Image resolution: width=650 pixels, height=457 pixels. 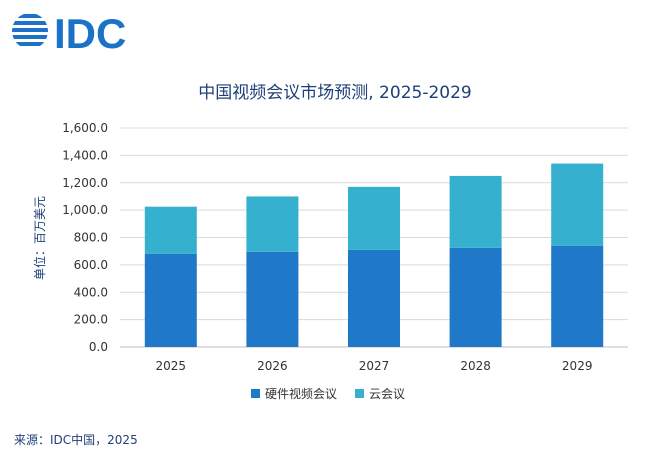 I want to click on legend: 硬件视频会议 云会议, so click(x=328, y=393).